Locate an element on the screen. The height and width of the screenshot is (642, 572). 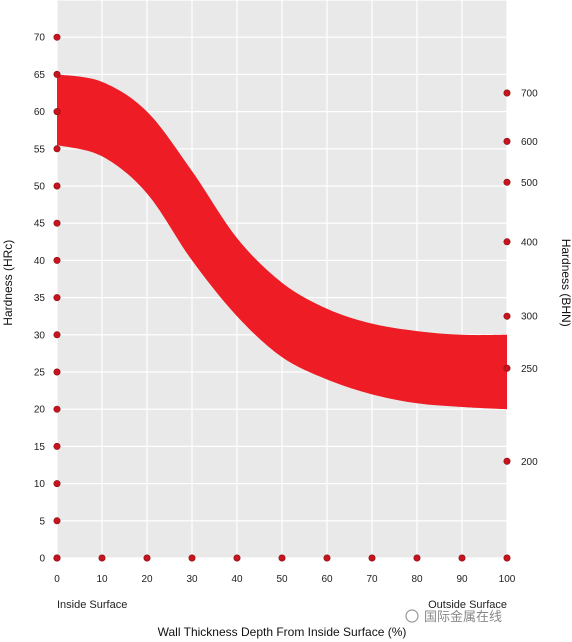
inside-surface-label: Inside Surface is located at coordinates (92, 605).